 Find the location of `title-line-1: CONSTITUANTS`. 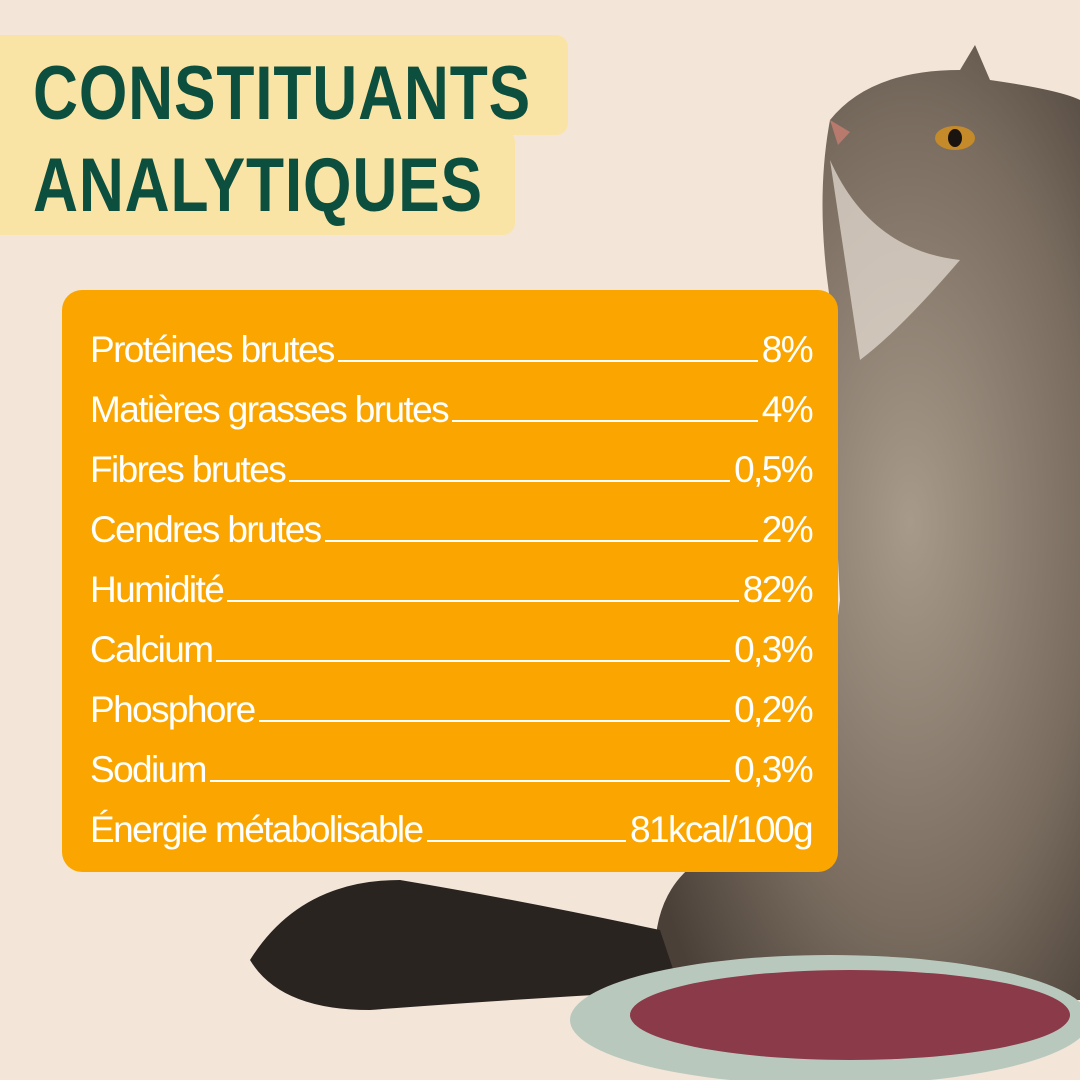

title-line-1: CONSTITUANTS is located at coordinates (282, 93).